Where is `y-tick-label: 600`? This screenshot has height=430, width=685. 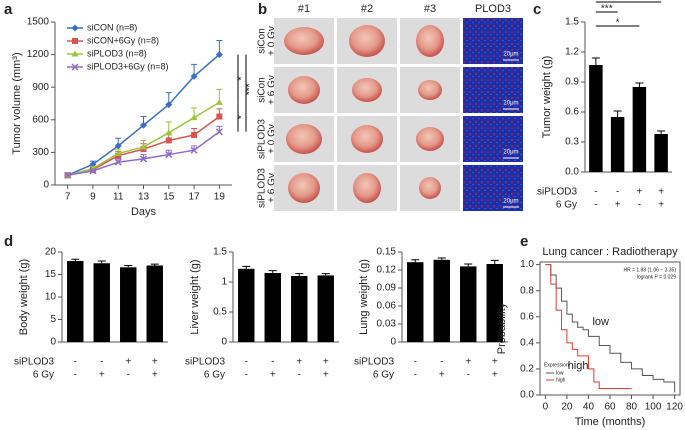
y-tick-label: 600 is located at coordinates (40, 119).